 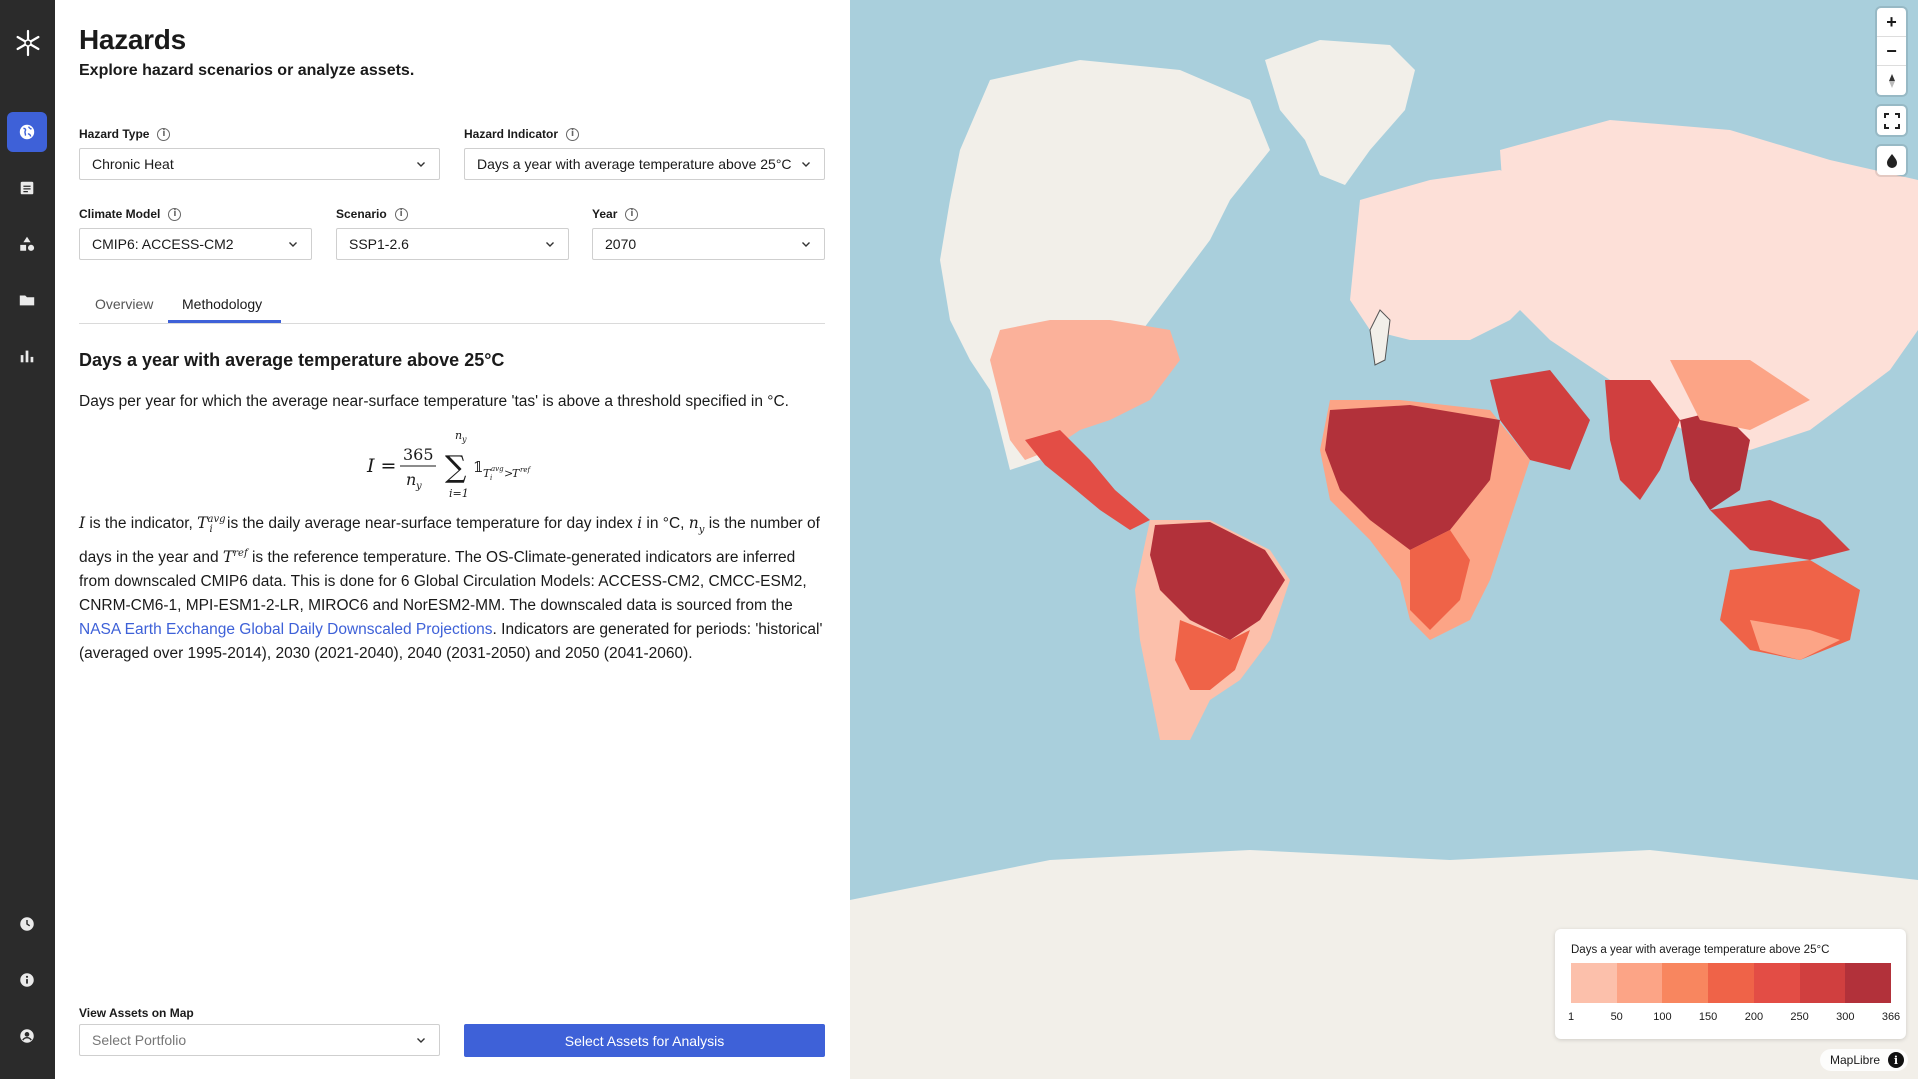 I want to click on globe-control, so click(x=1891, y=160).